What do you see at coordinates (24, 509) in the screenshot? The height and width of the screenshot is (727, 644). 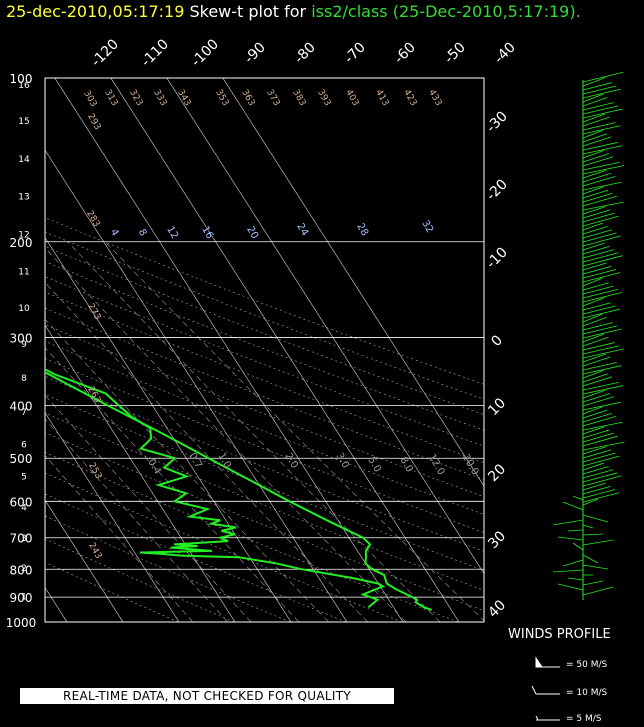 I see `height-tick-label: 4` at bounding box center [24, 509].